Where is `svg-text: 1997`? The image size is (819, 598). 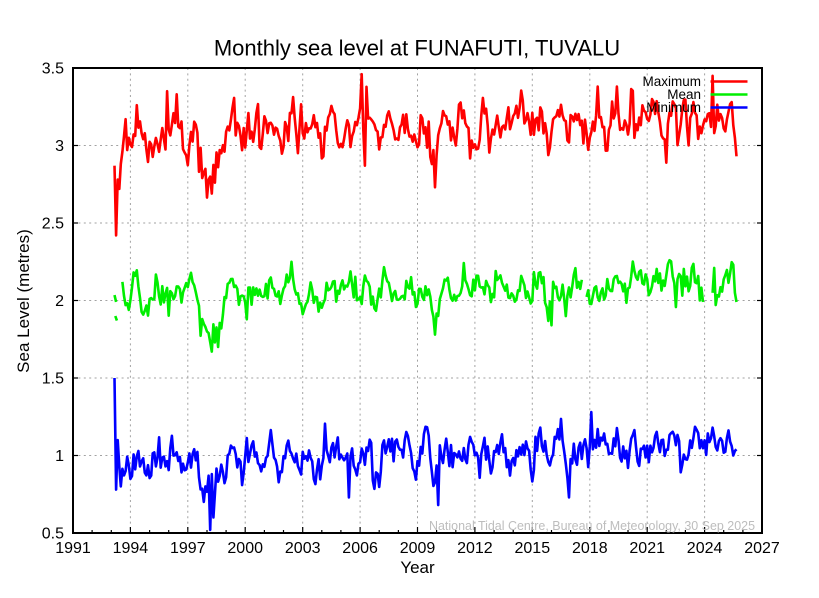 svg-text: 1997 is located at coordinates (188, 548).